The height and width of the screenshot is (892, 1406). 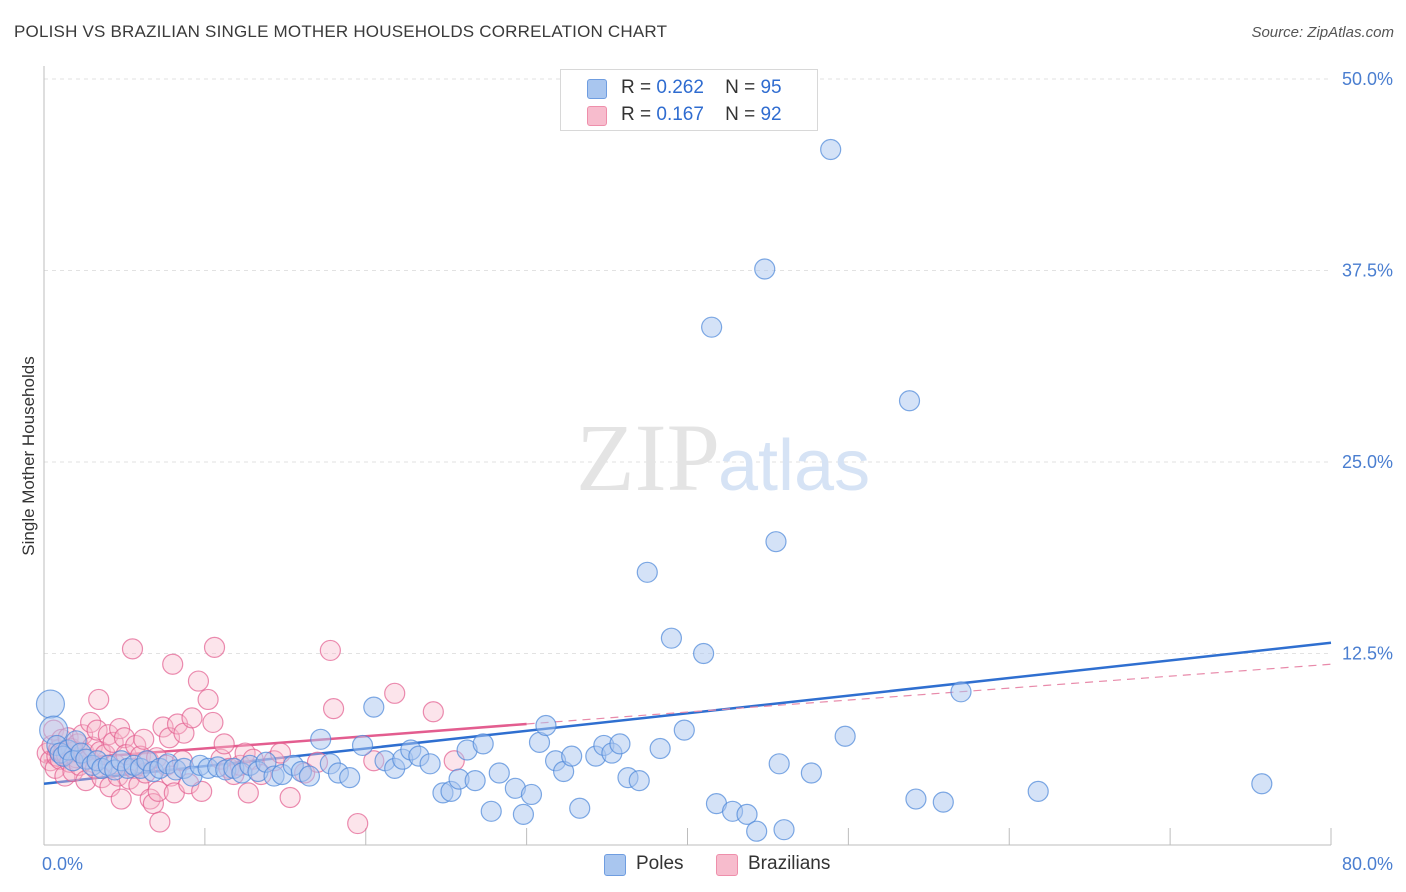 What do you see at coordinates (62, 864) in the screenshot?
I see `x-tick-label-min: 0.0%` at bounding box center [62, 864].